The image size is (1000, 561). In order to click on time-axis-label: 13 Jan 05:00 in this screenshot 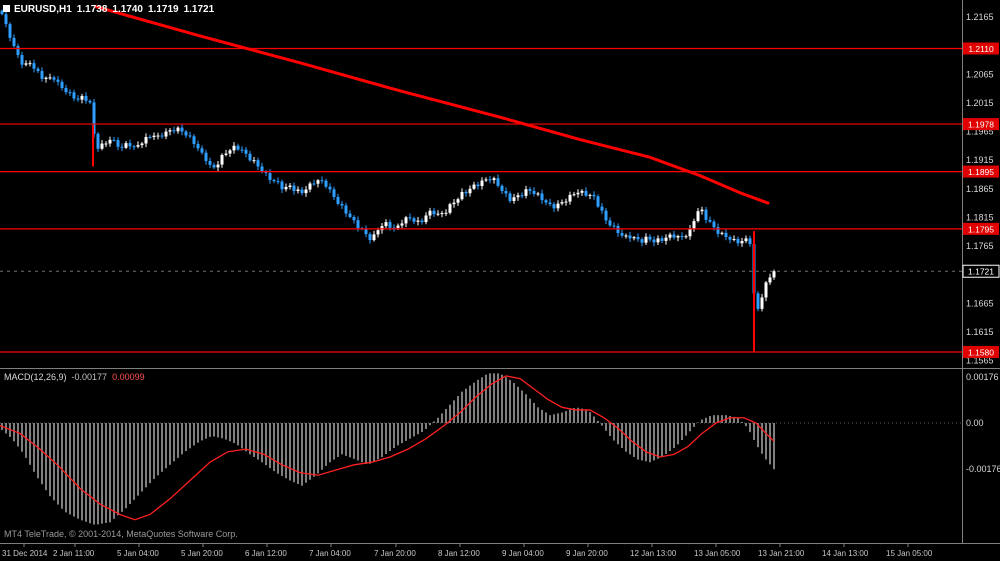, I will do `click(717, 553)`.